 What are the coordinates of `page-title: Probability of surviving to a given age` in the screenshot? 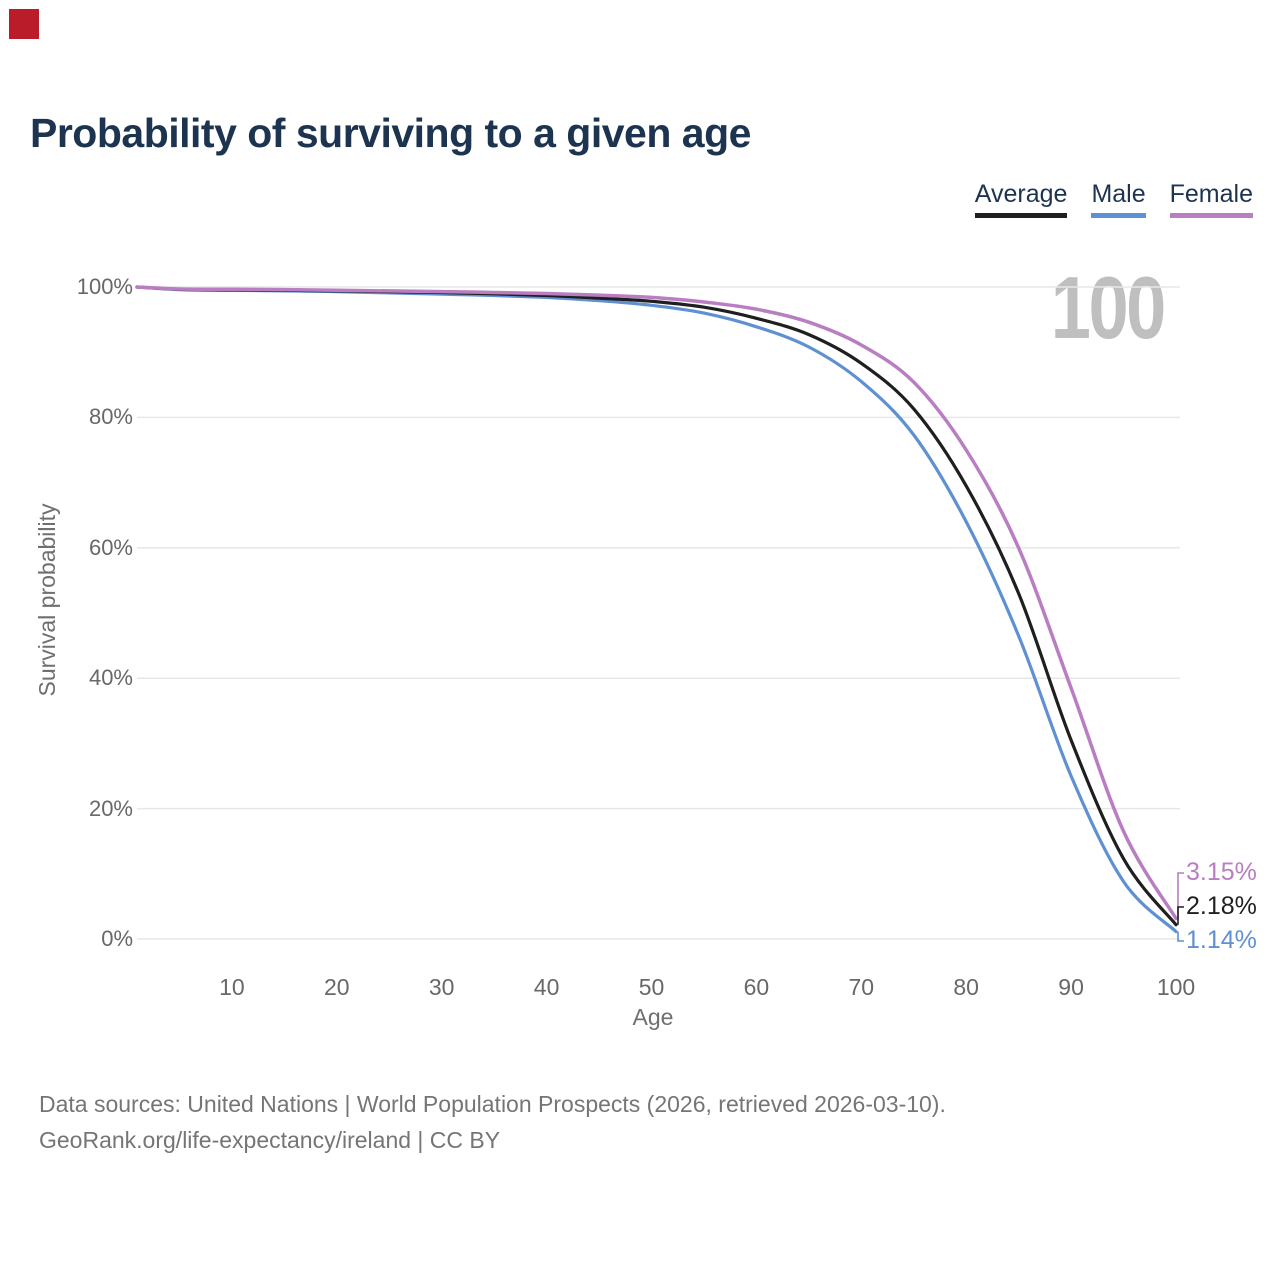 It's located at (390, 133).